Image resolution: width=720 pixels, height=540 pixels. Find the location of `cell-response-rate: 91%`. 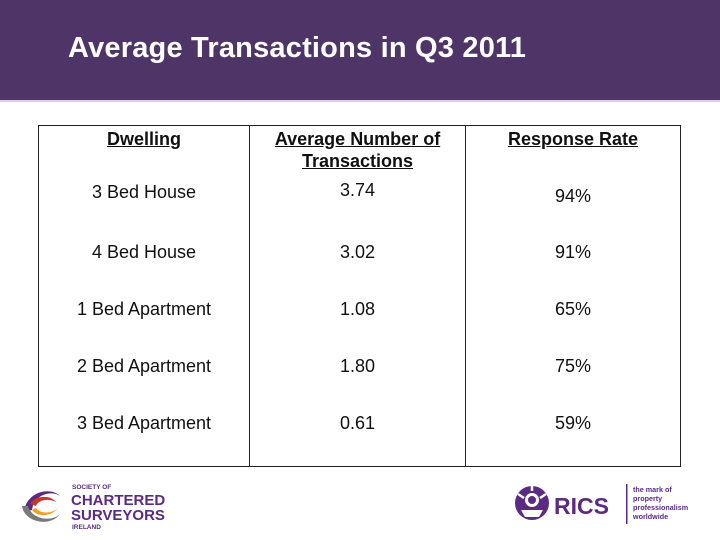

cell-response-rate: 91% is located at coordinates (573, 266).